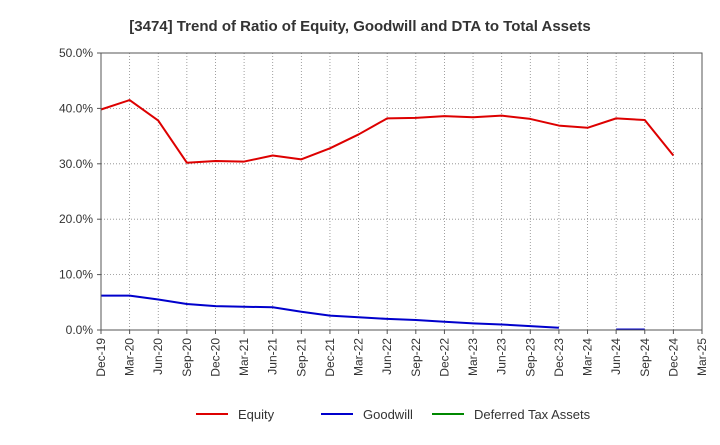 The width and height of the screenshot is (720, 445). I want to click on y-tick-label: 50.0%, so click(76, 53).